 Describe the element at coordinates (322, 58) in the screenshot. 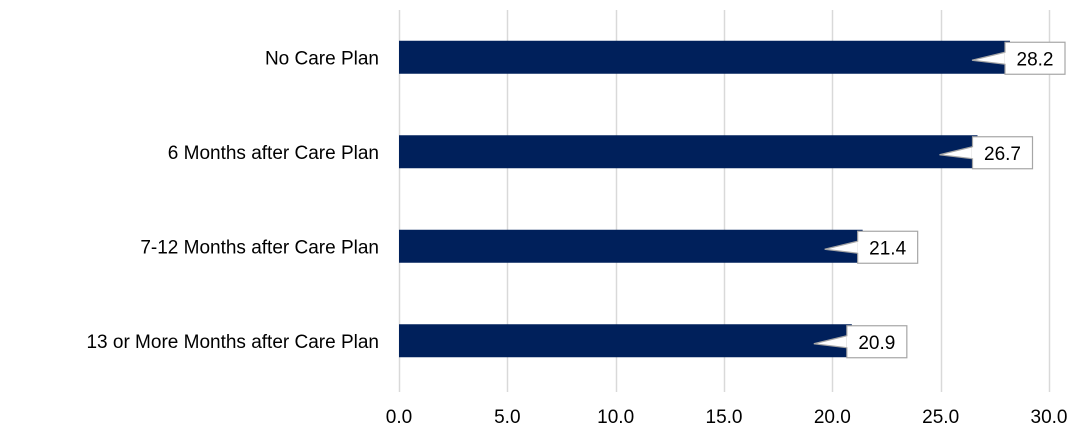

I see `category-label: No Care Plan` at that location.